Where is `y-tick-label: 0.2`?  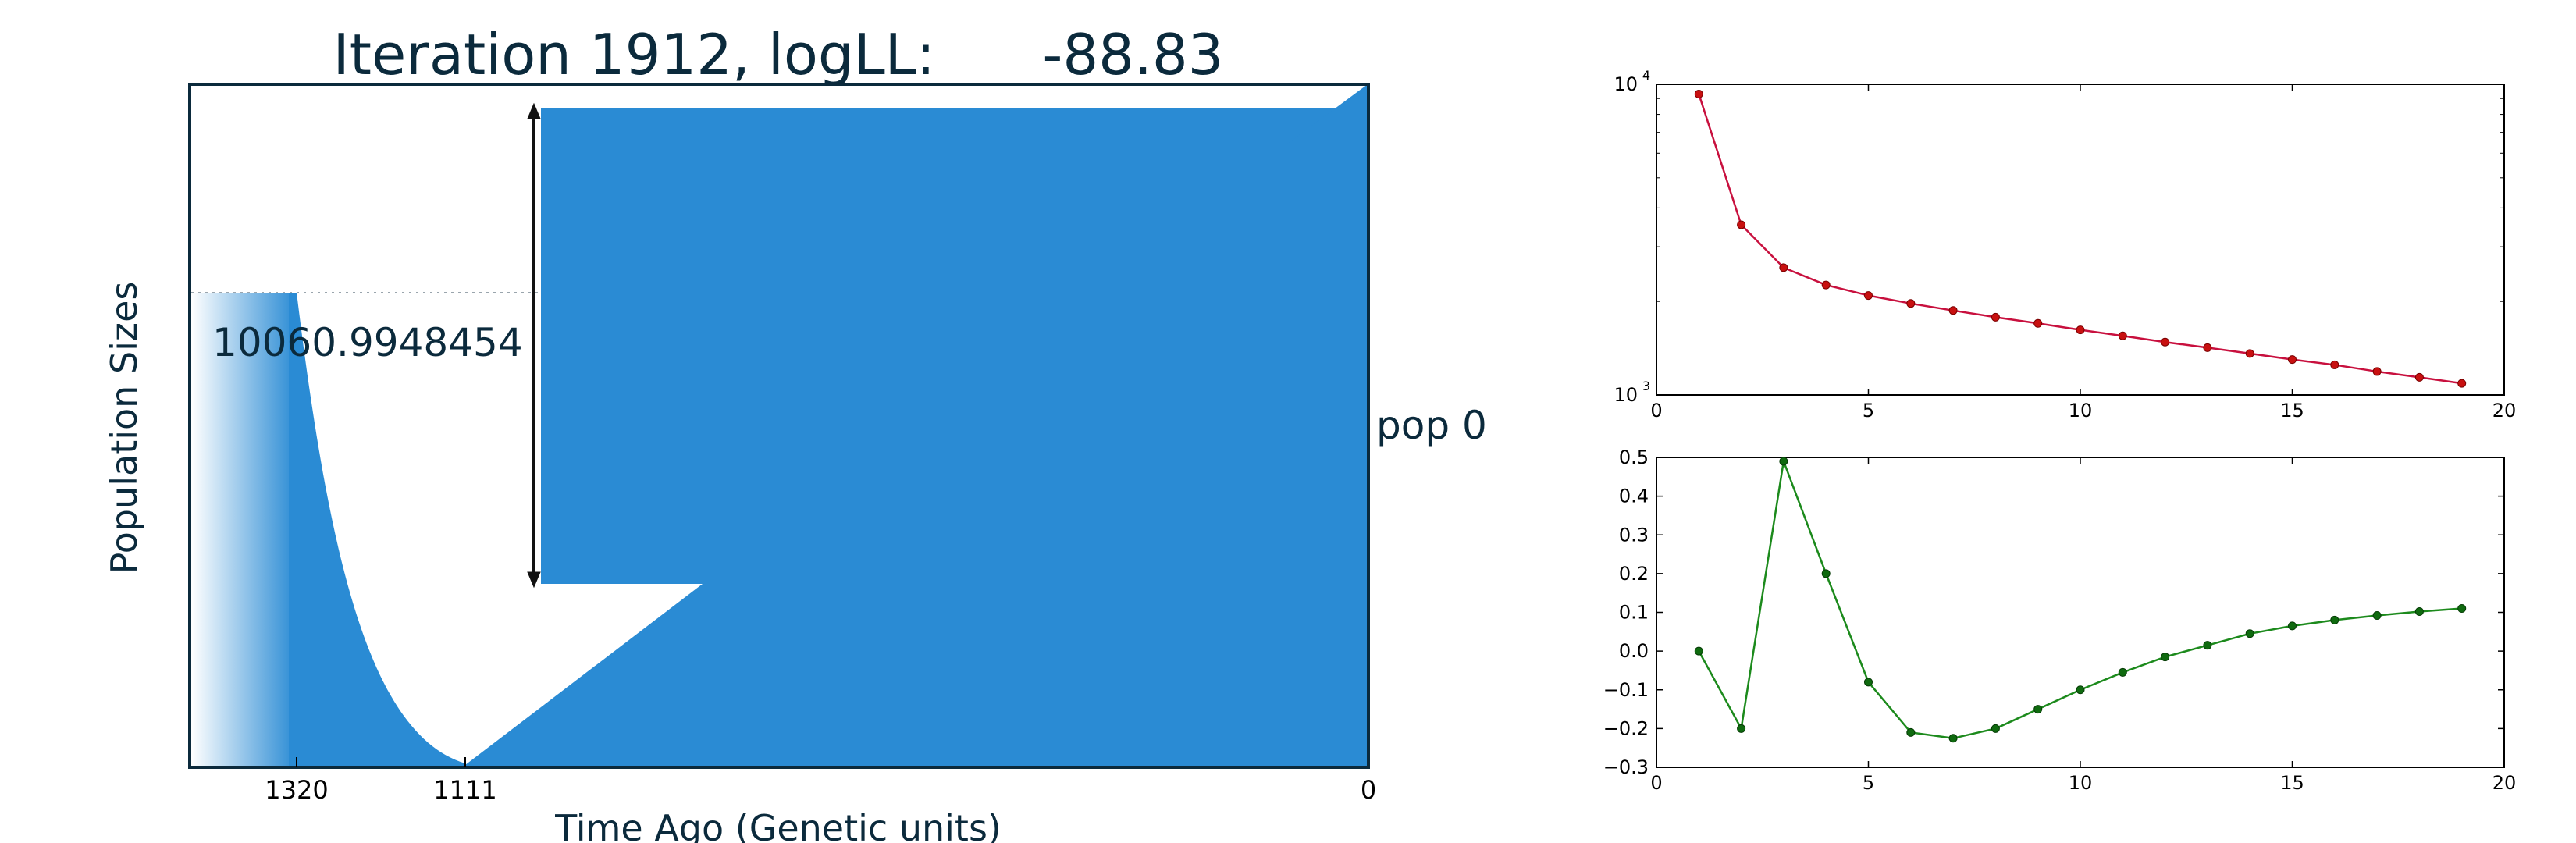
y-tick-label: 0.2 is located at coordinates (1634, 574).